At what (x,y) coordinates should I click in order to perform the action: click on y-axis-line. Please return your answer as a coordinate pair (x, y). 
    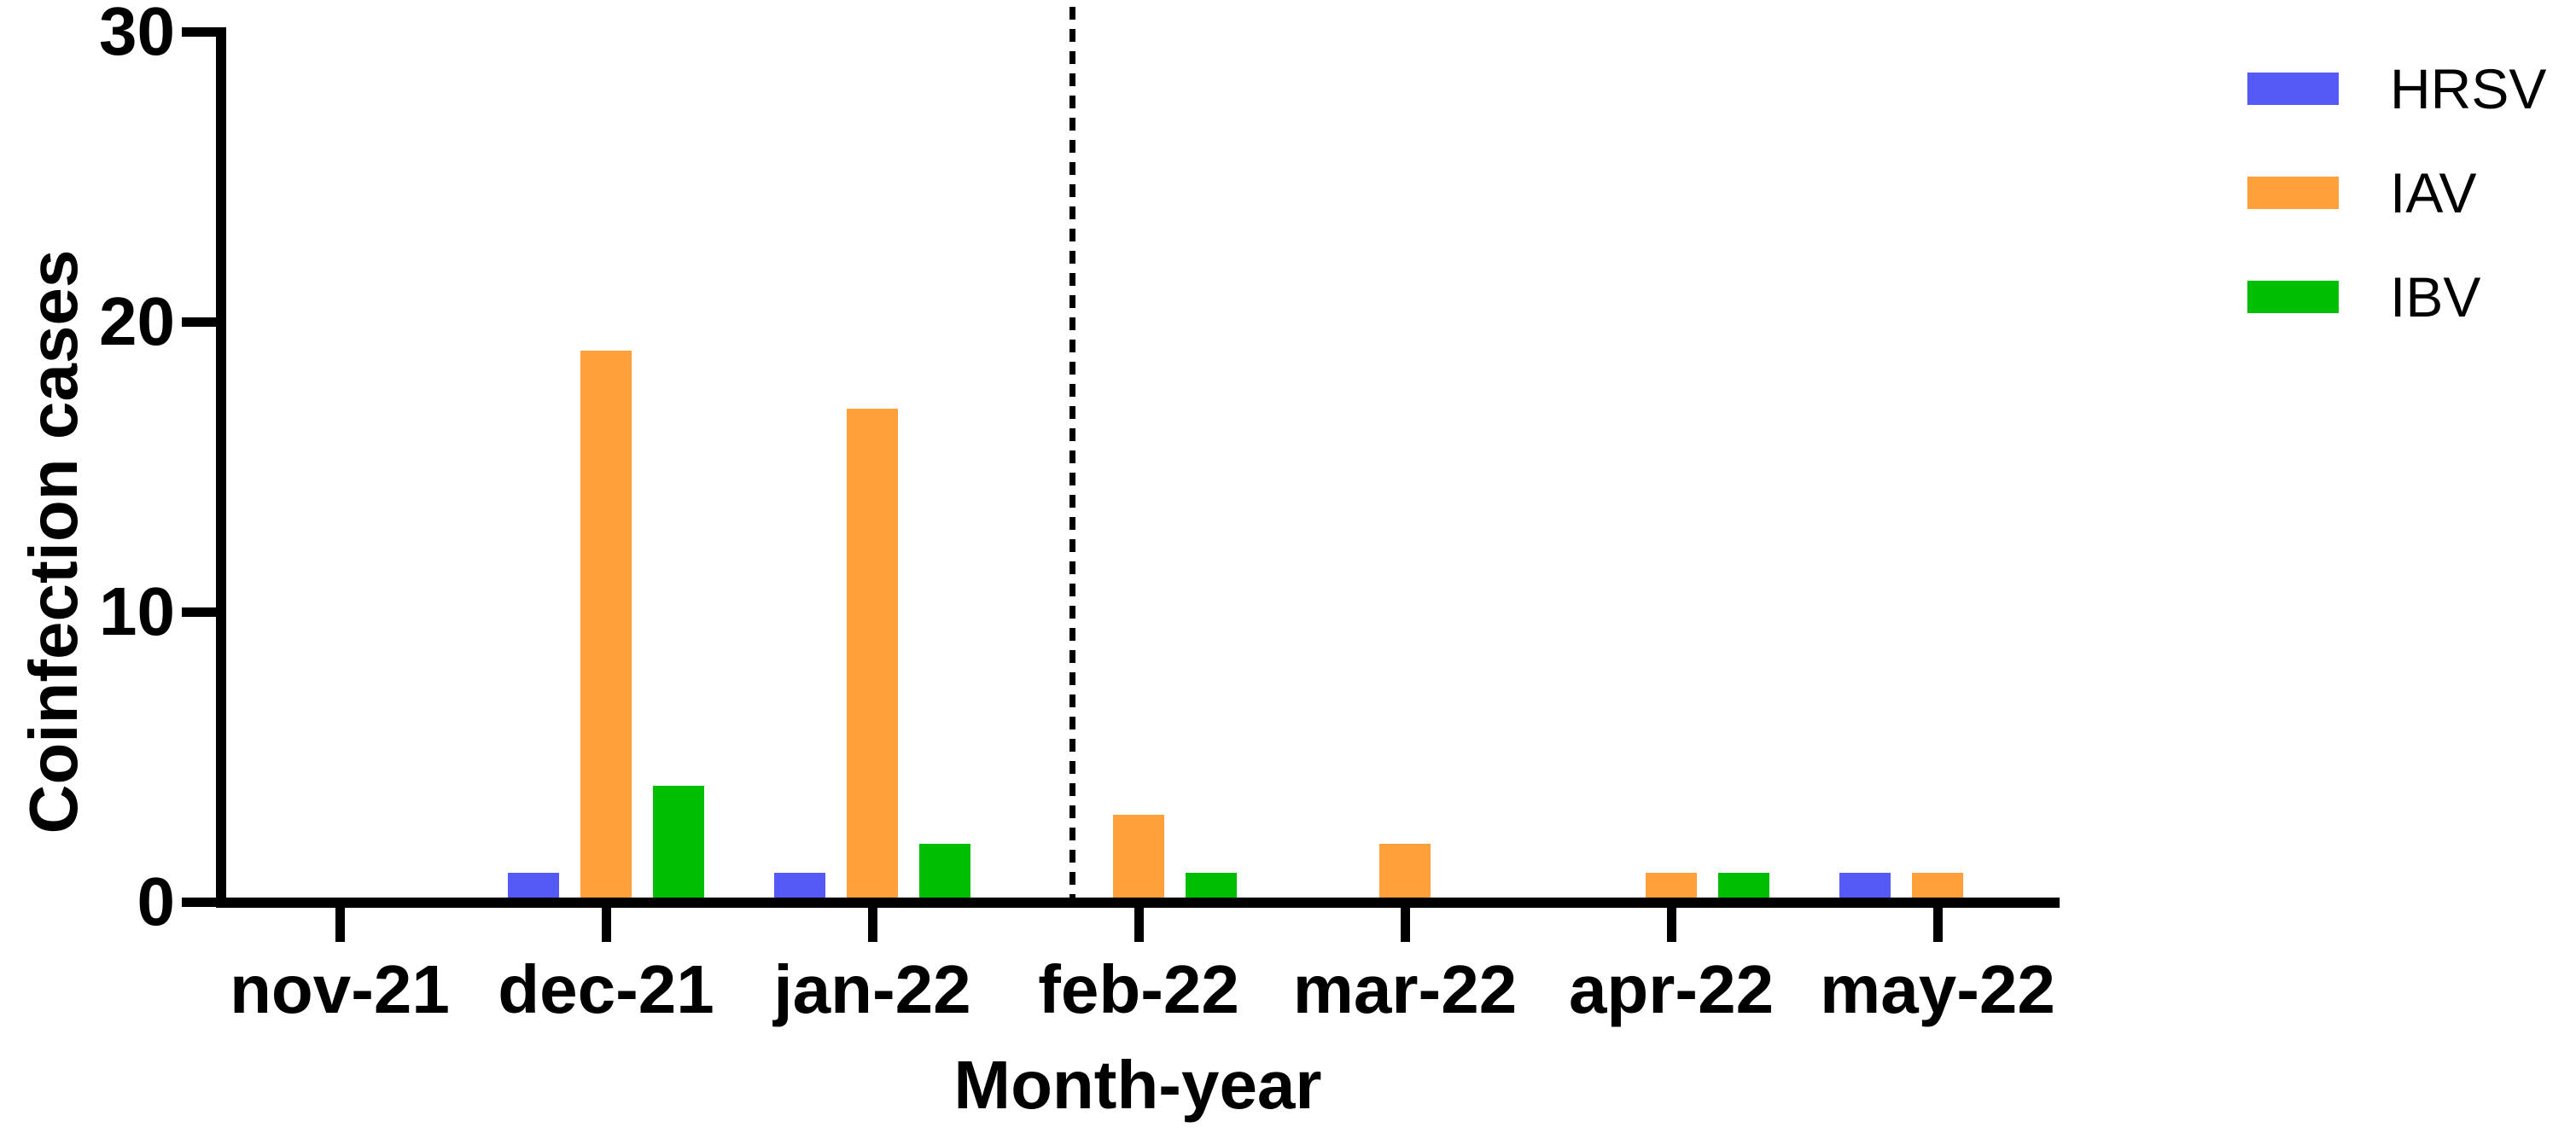
    Looking at the image, I should click on (221, 467).